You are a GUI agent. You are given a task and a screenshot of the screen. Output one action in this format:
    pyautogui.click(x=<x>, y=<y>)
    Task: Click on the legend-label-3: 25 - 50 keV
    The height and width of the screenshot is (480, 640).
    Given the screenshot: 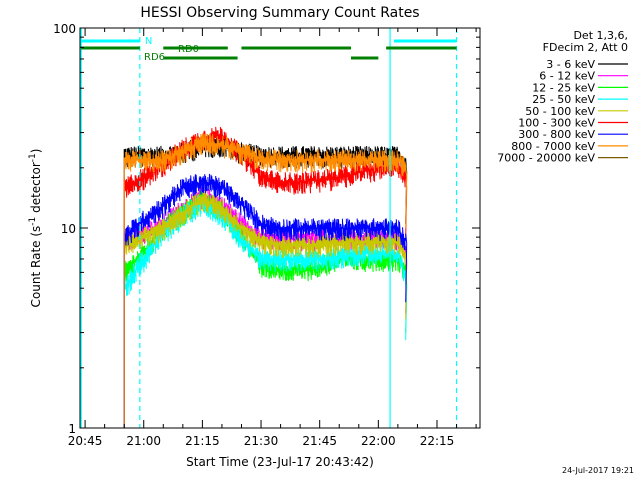 What is the action you would take?
    pyautogui.click(x=563, y=99)
    